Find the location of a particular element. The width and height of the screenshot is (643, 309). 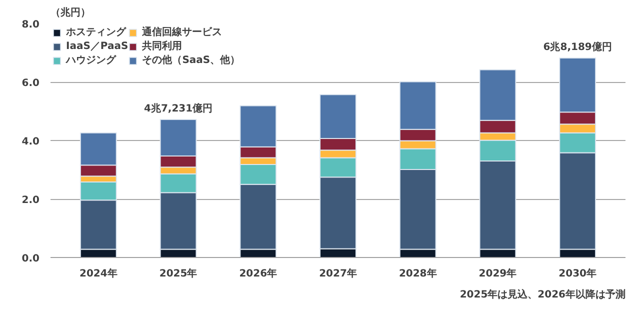

legend-label: 通信回線サービス is located at coordinates (182, 32).